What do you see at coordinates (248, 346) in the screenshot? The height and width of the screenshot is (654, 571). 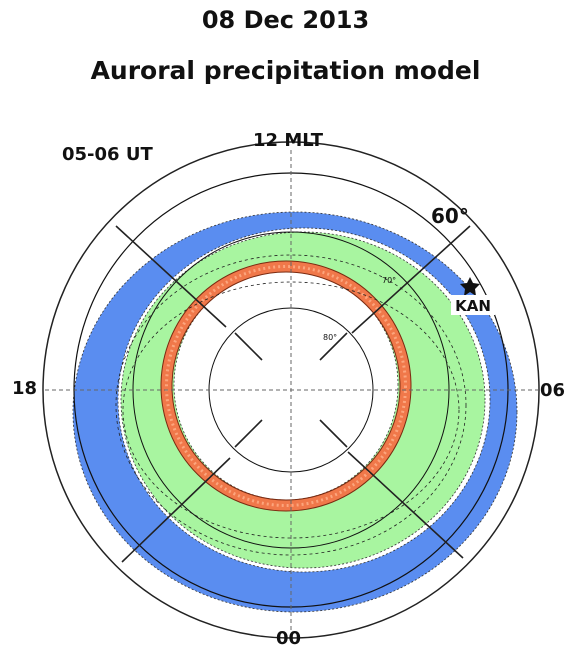 I see `inner-spoke-nw` at bounding box center [248, 346].